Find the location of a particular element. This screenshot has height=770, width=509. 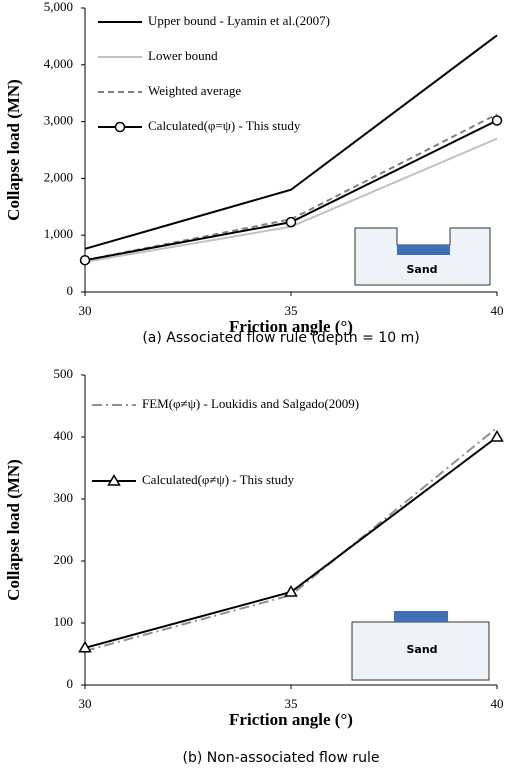

y-tick-label: 2,000 is located at coordinates (58, 176).